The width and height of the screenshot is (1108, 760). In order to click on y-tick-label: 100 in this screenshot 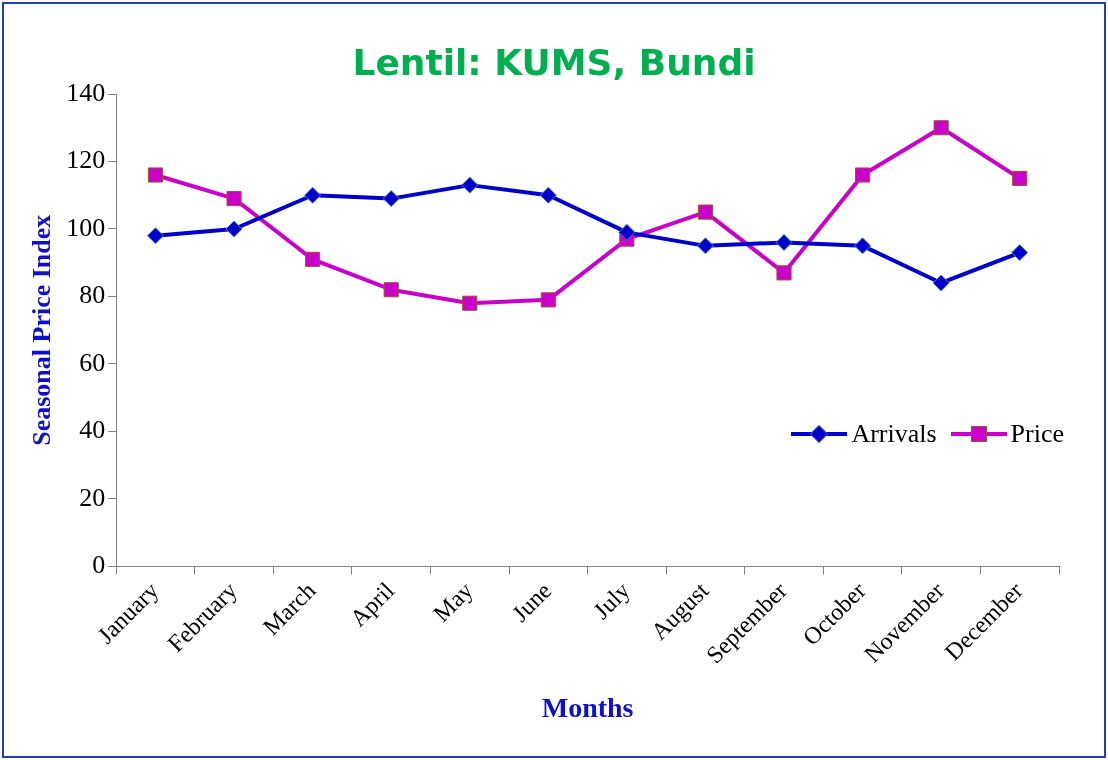, I will do `click(86, 227)`.